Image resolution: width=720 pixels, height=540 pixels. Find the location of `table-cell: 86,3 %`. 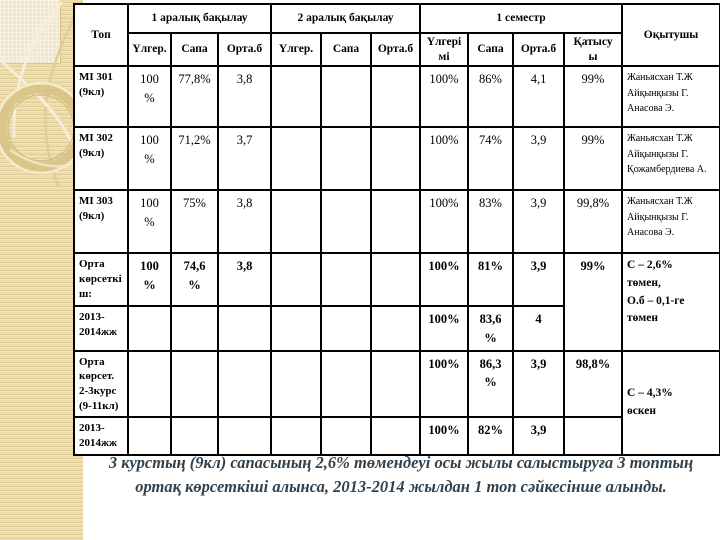

table-cell: 86,3 % is located at coordinates (490, 383).